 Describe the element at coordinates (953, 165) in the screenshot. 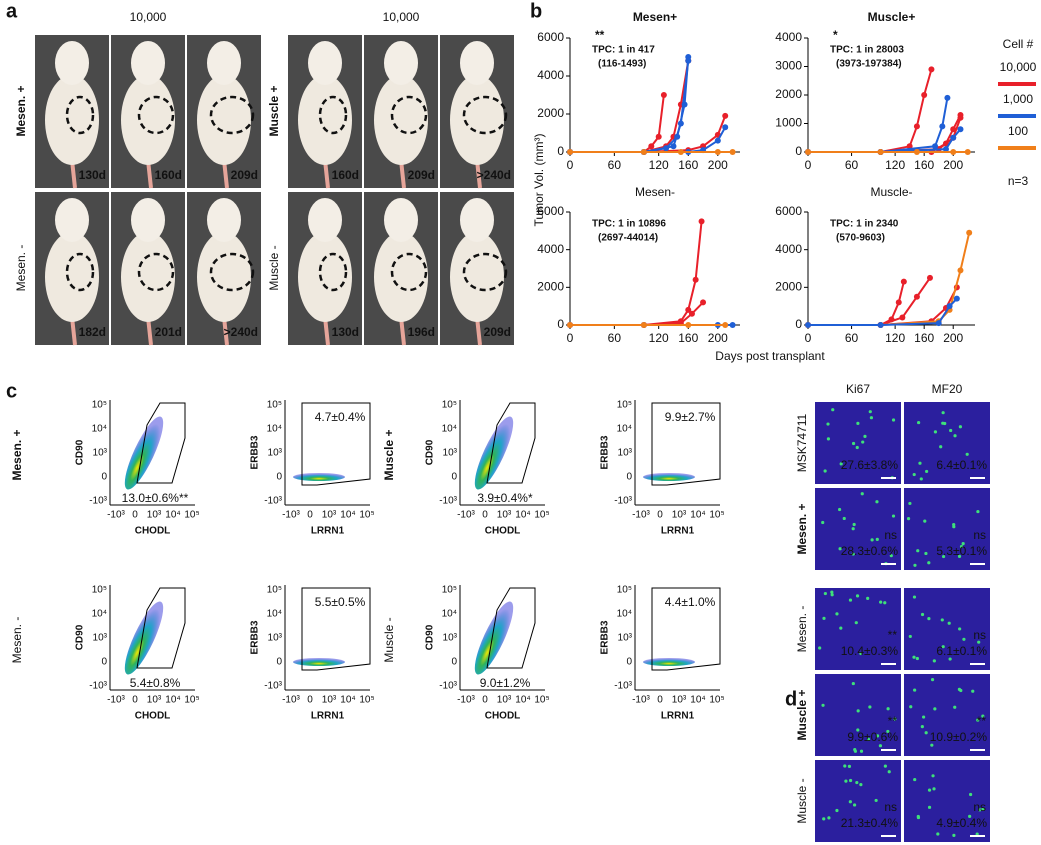

I see `x-tick-label: 200` at that location.